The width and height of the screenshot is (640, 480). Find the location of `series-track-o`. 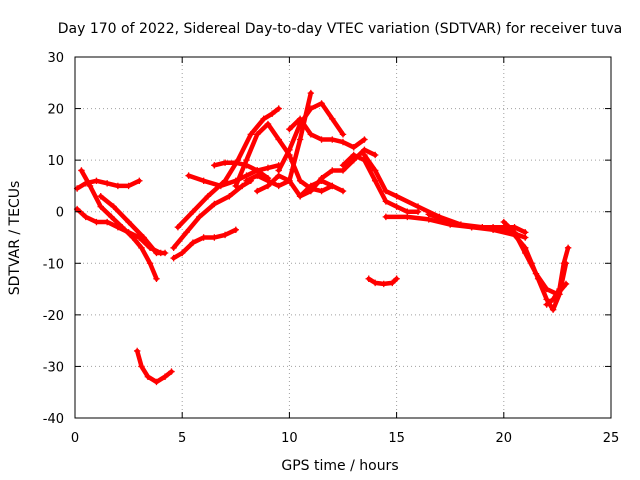

series-track-o is located at coordinates (327, 133).